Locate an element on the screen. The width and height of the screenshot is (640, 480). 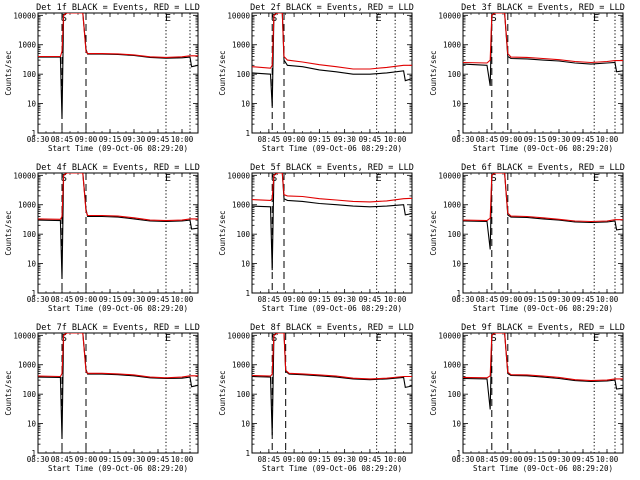
chart-title: Det 7f BLACK = Events, RED = LLD is located at coordinates (118, 328).